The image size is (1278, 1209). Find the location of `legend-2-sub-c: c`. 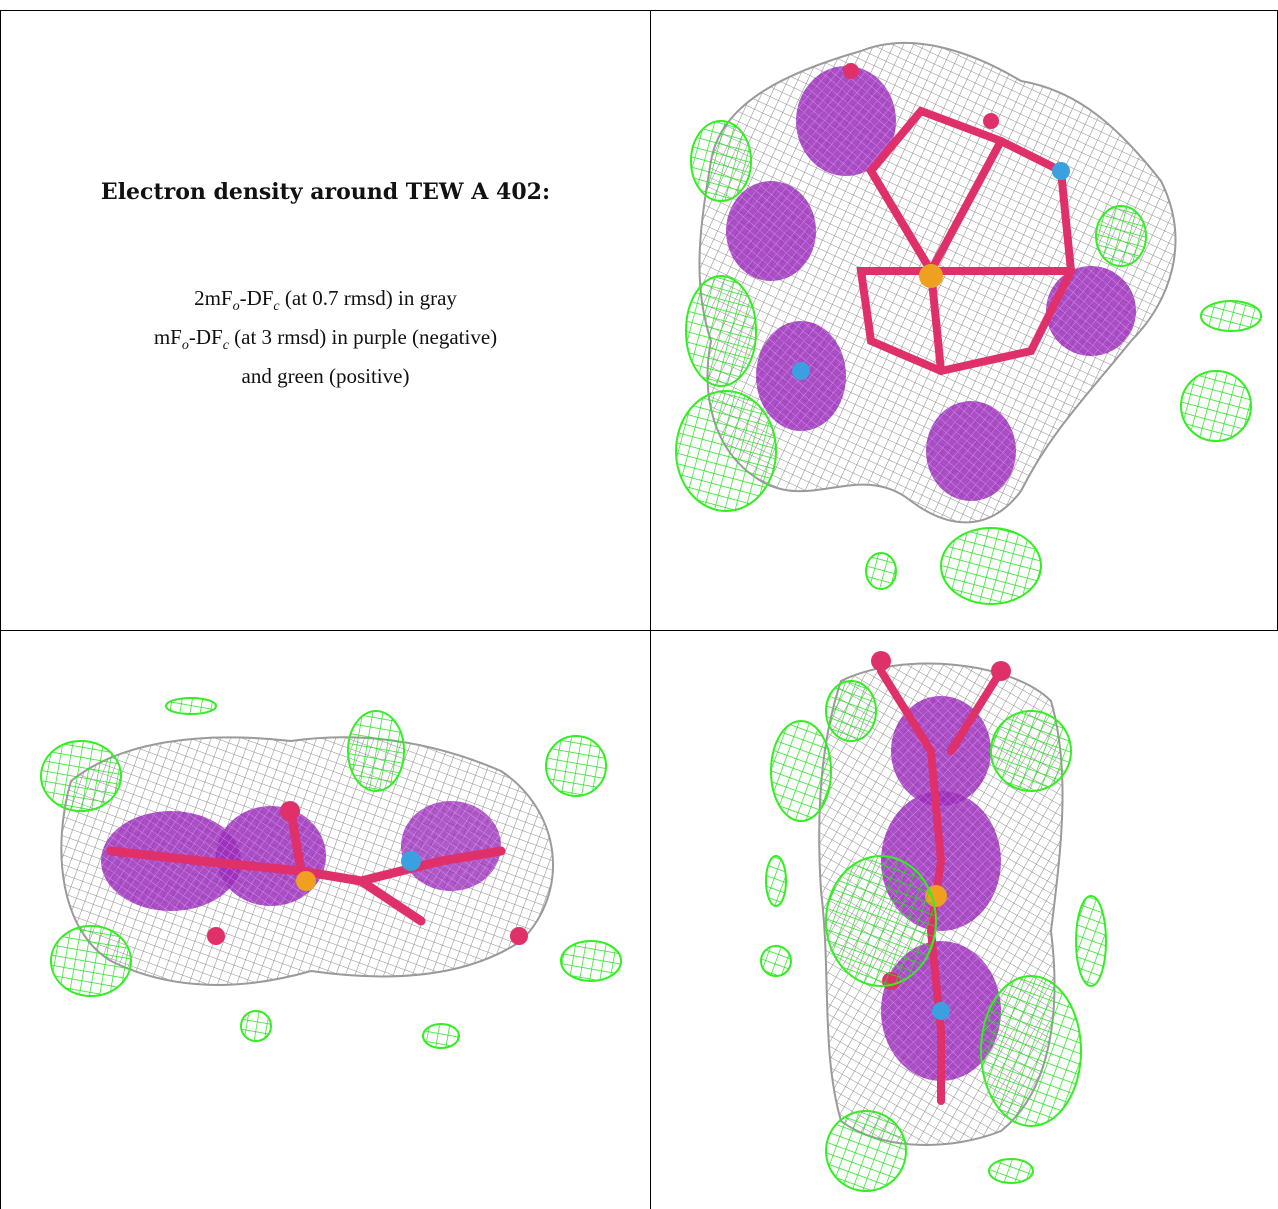

legend-2-sub-c: c is located at coordinates (225, 346).